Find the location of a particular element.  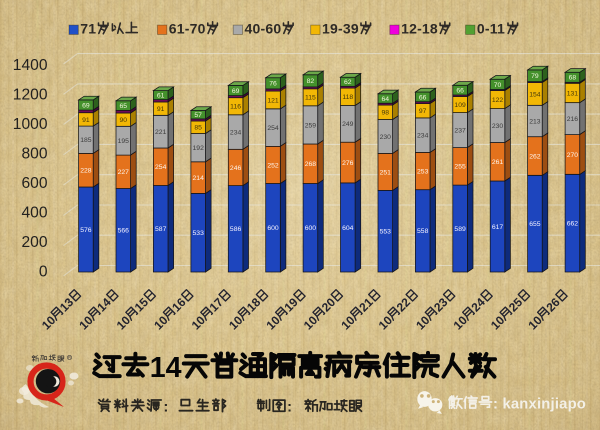

svg-text: 566 is located at coordinates (124, 231).